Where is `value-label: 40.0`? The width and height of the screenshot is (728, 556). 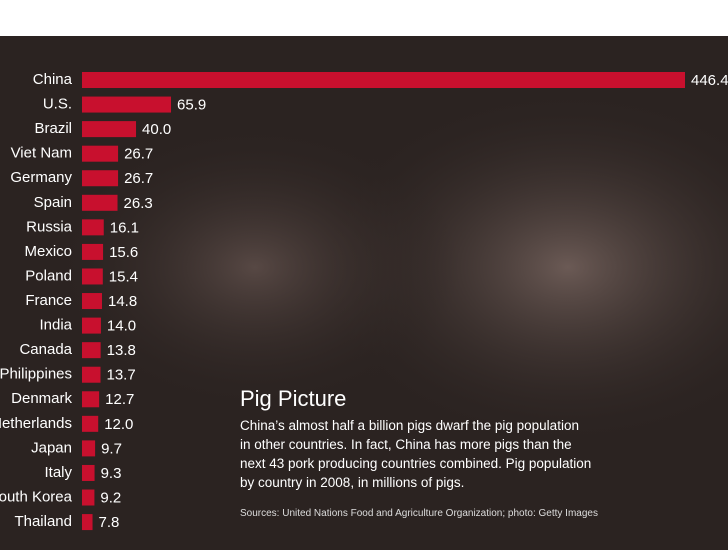
value-label: 40.0 is located at coordinates (156, 129).